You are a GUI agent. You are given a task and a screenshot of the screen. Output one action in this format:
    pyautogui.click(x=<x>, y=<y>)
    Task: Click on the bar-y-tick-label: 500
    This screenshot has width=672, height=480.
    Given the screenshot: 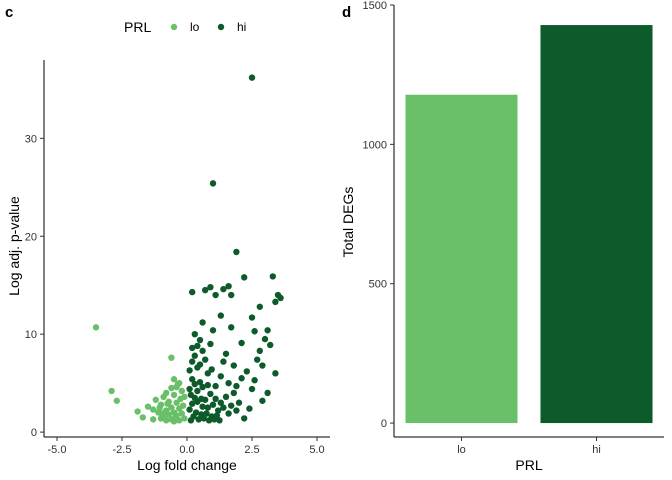 What is the action you would take?
    pyautogui.click(x=378, y=285)
    